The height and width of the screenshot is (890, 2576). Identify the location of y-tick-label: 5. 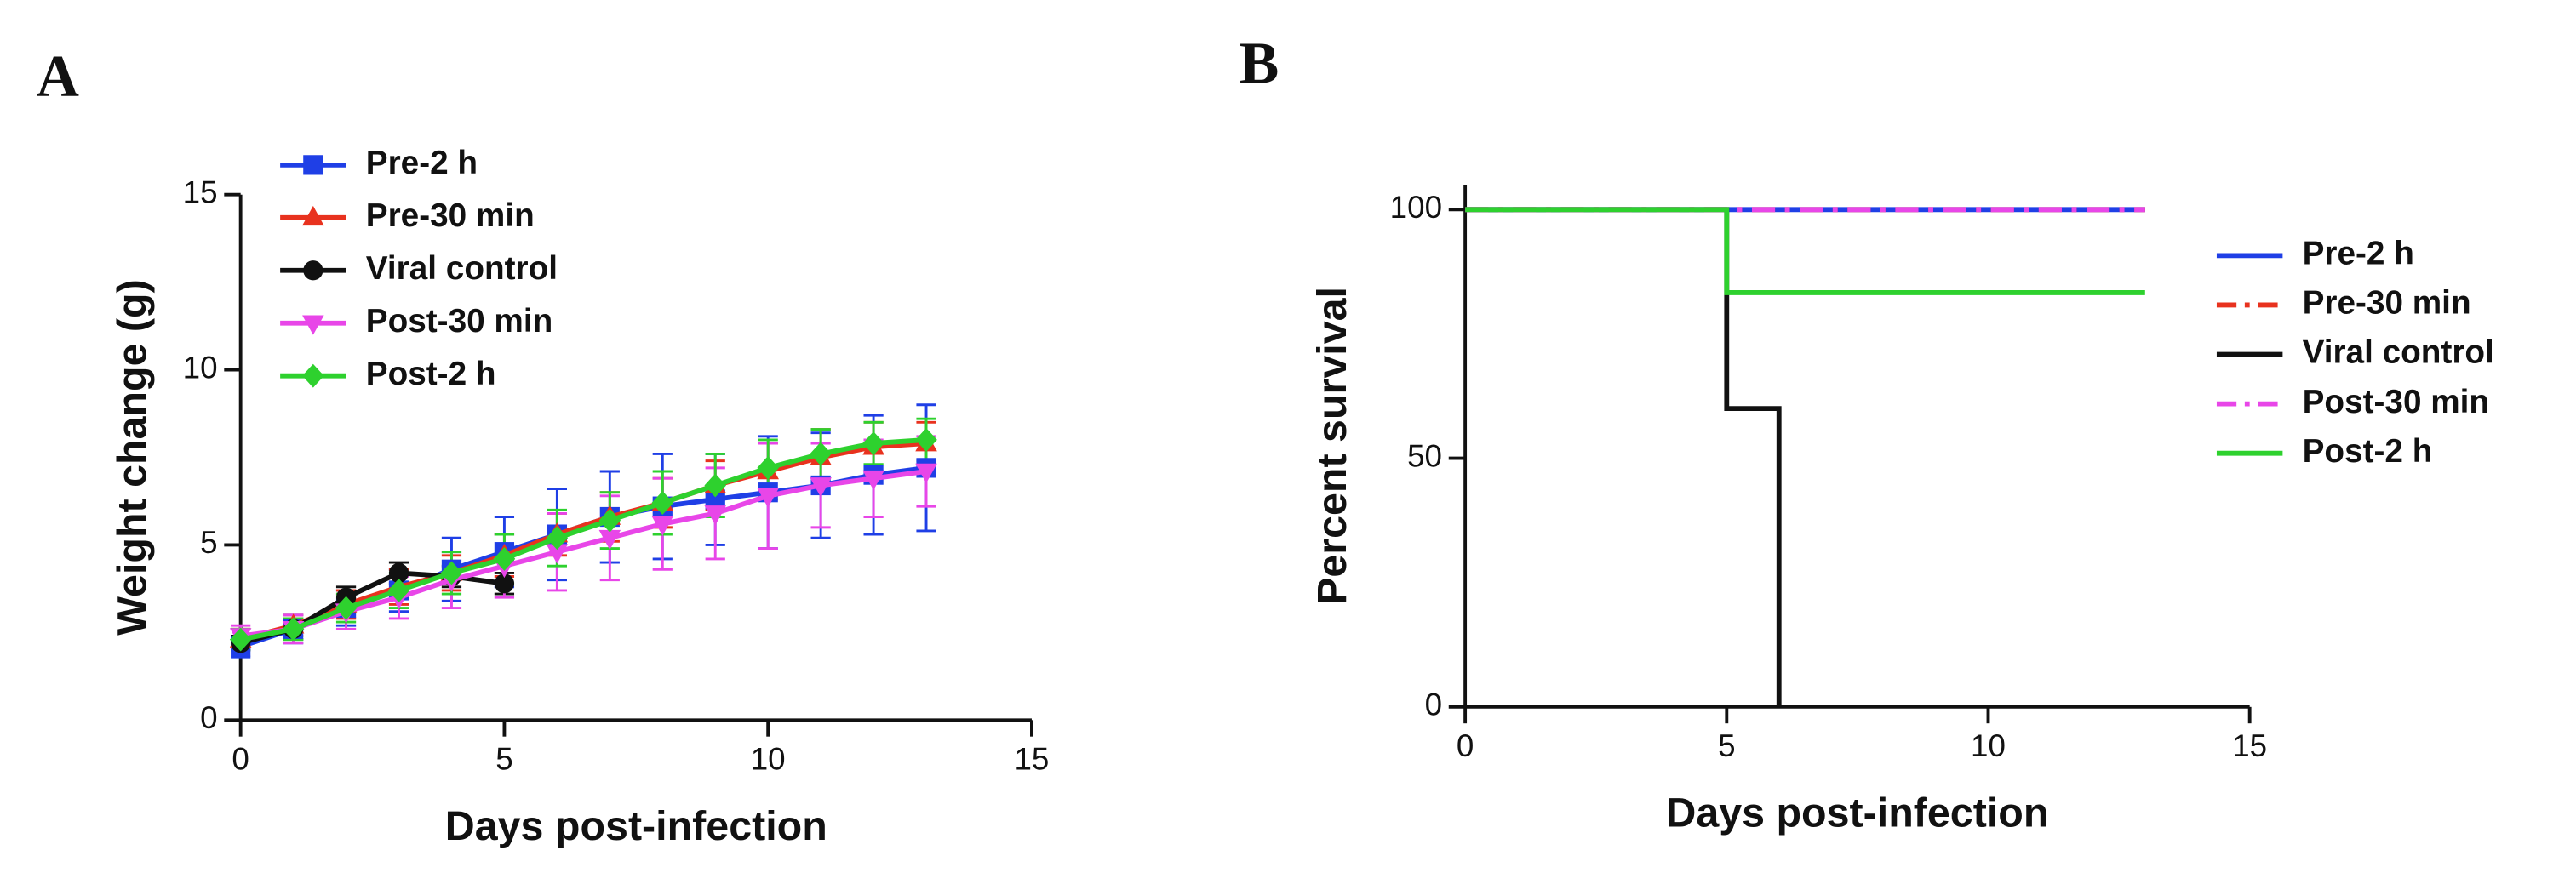
(208, 542).